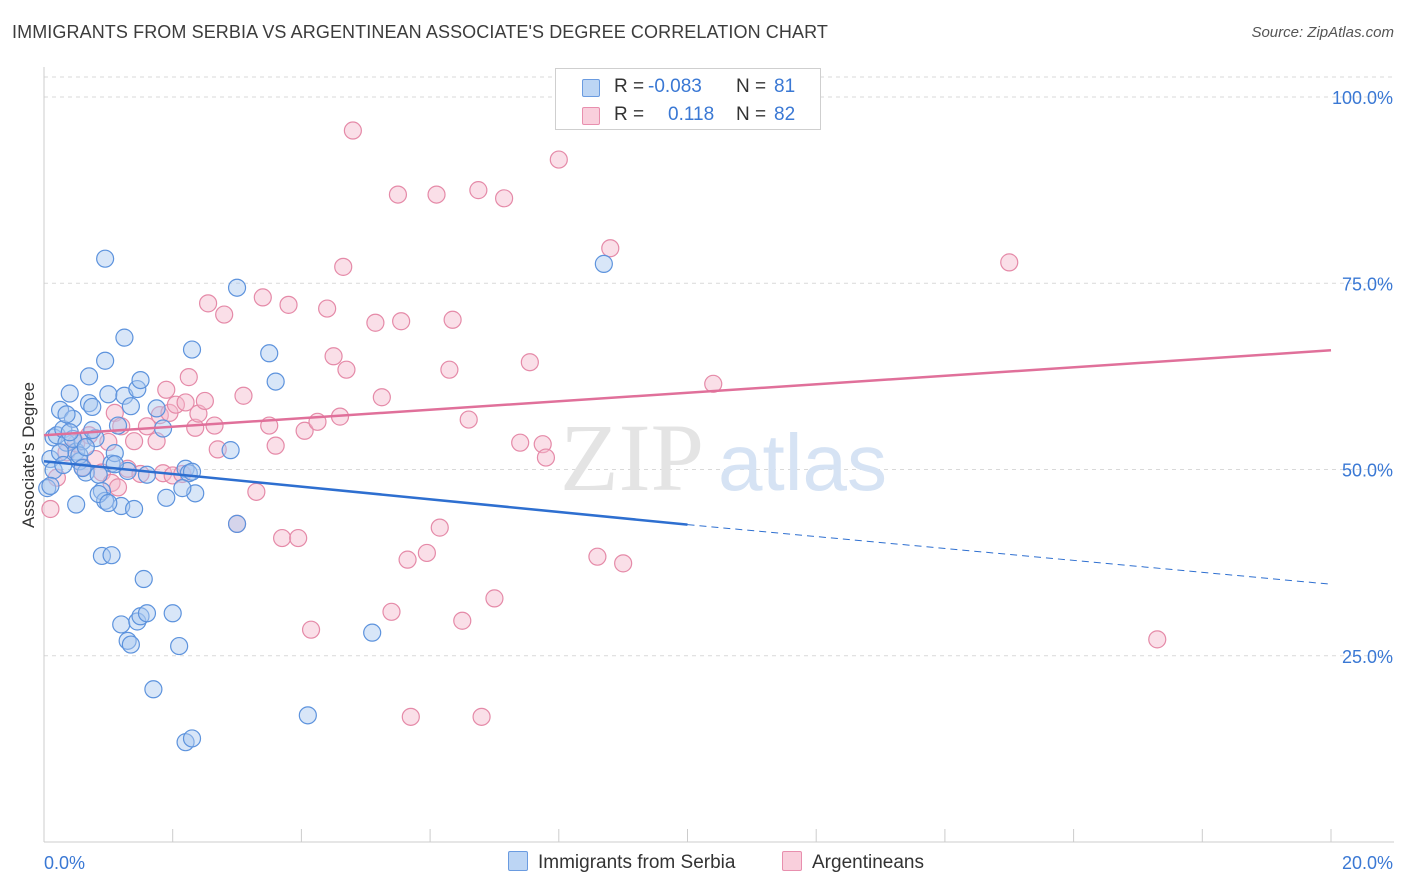 This screenshot has height=892, width=1406. I want to click on legend-row-serbia: R = -0.083 N = 81, so click(689, 87).